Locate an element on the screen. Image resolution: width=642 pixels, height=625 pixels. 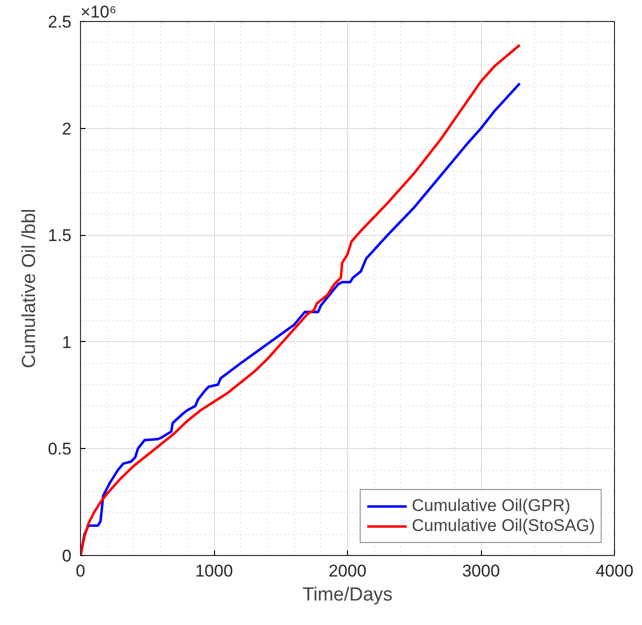
y-tick-label: 2.5 is located at coordinates (60, 22).